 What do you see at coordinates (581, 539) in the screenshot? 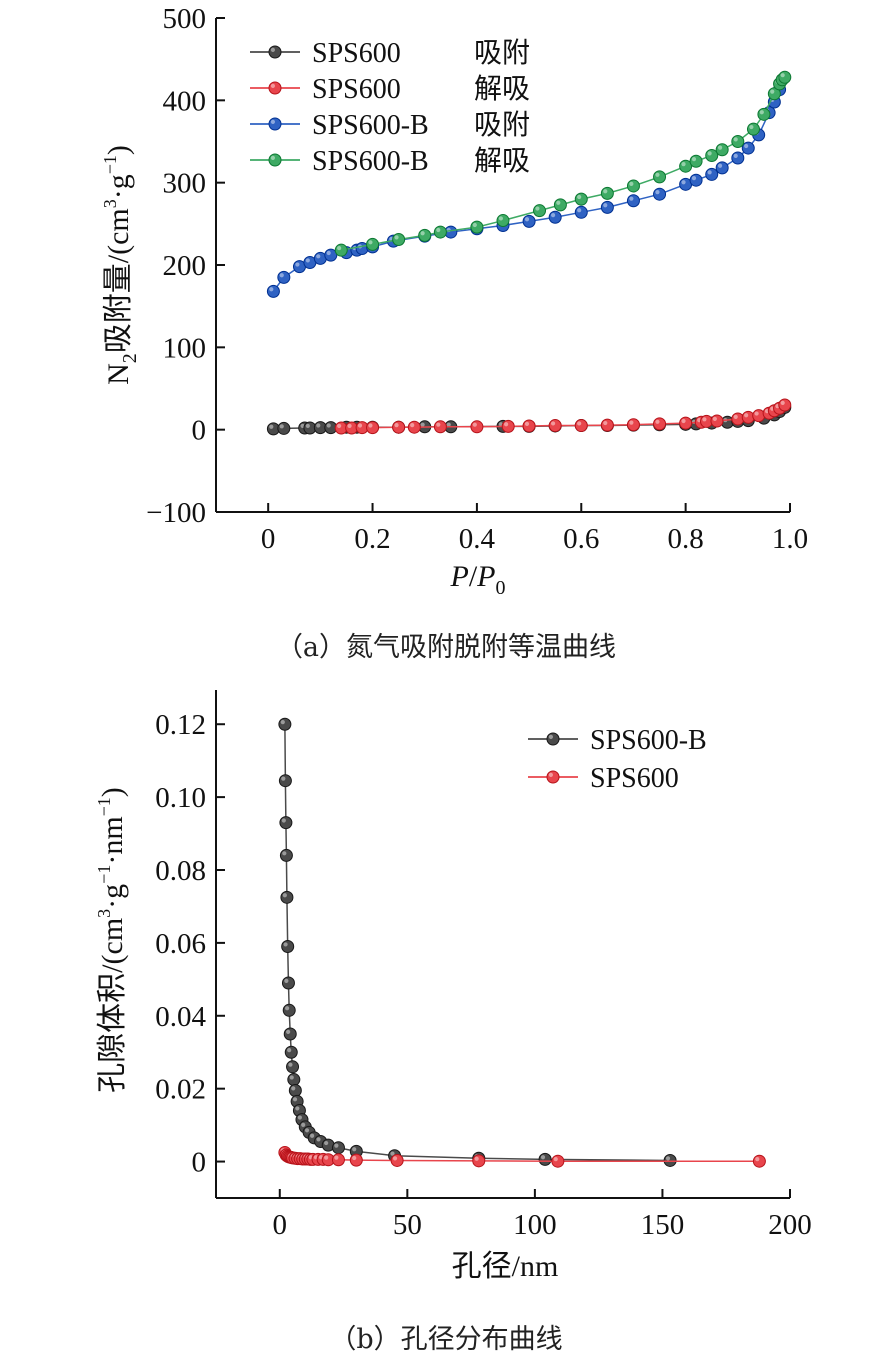
I see `x-tick-label: 0.6` at bounding box center [581, 539].